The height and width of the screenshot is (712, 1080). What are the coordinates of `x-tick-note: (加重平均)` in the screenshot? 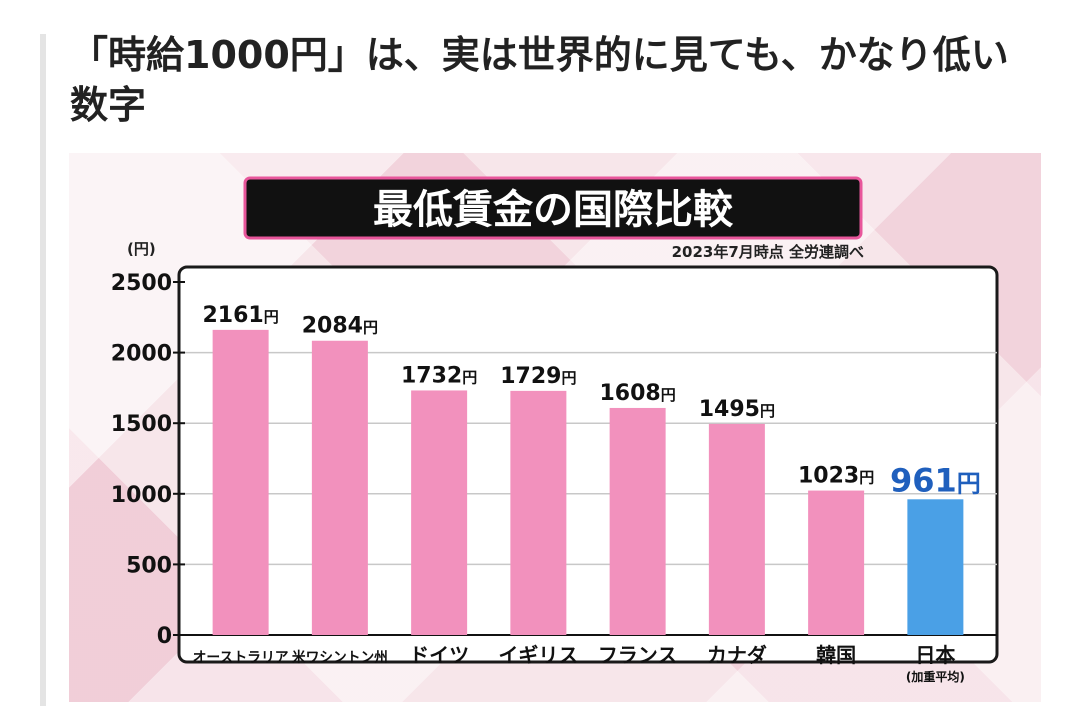 It's located at (935, 676).